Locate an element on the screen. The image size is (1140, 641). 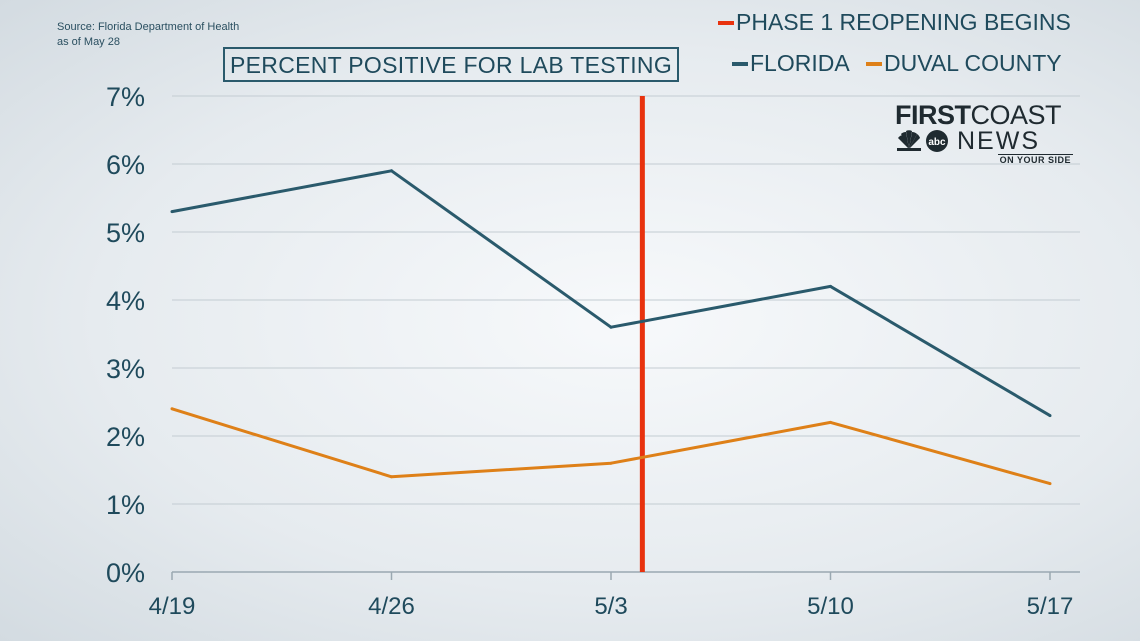
y-tick-label: 2% is located at coordinates (125, 437).